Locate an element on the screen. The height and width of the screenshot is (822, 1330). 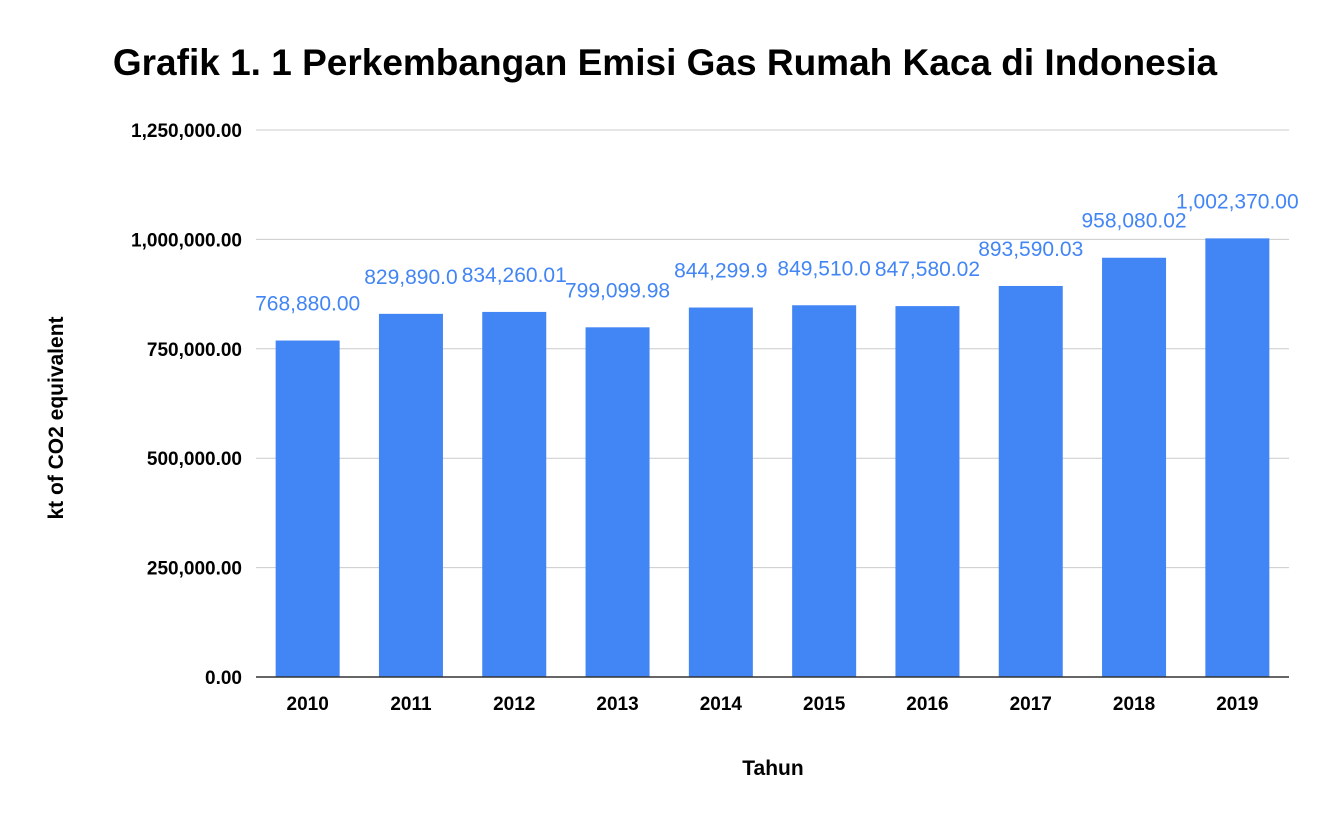
data-label: 799,099.98 is located at coordinates (617, 290).